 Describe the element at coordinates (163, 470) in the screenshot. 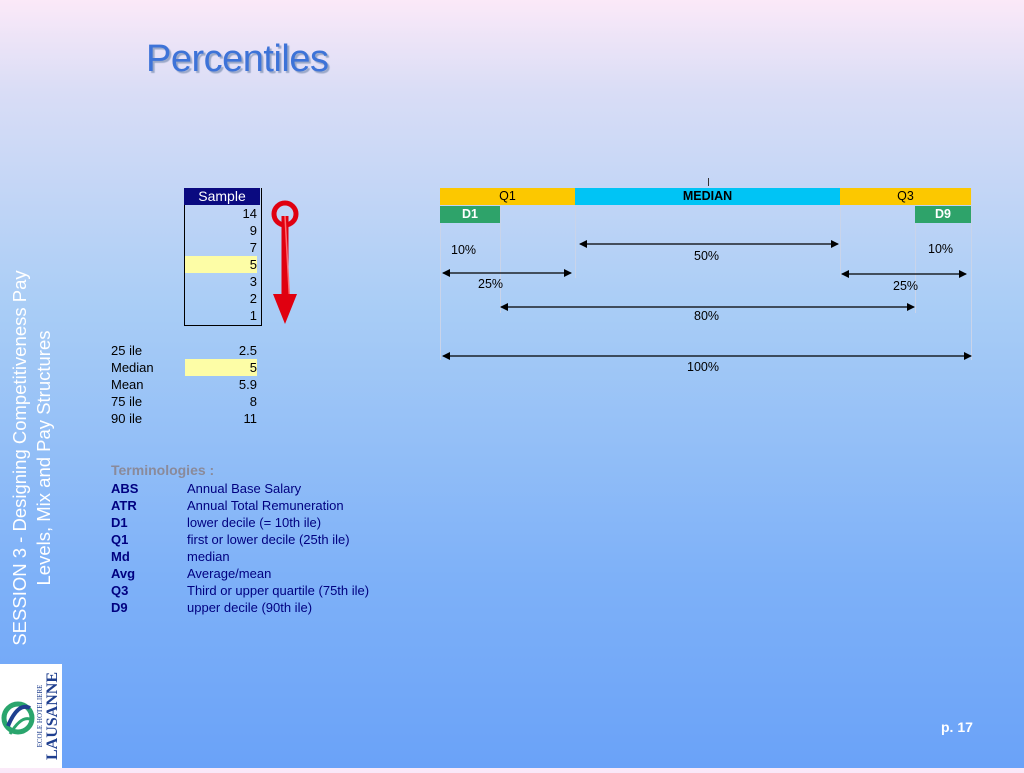

I see `terminologies-title: Terminologies :` at that location.